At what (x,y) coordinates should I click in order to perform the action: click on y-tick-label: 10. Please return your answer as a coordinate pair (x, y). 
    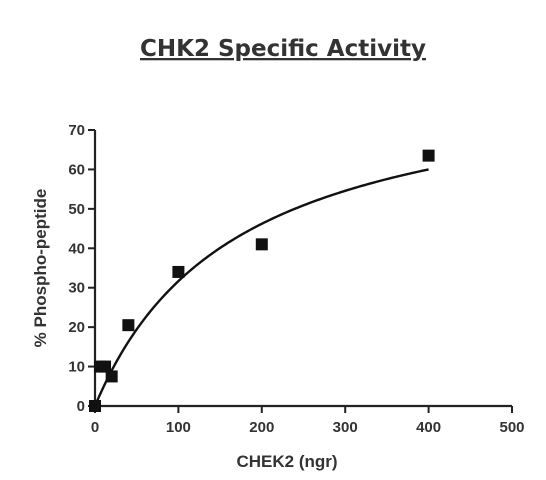
    Looking at the image, I should click on (76, 367).